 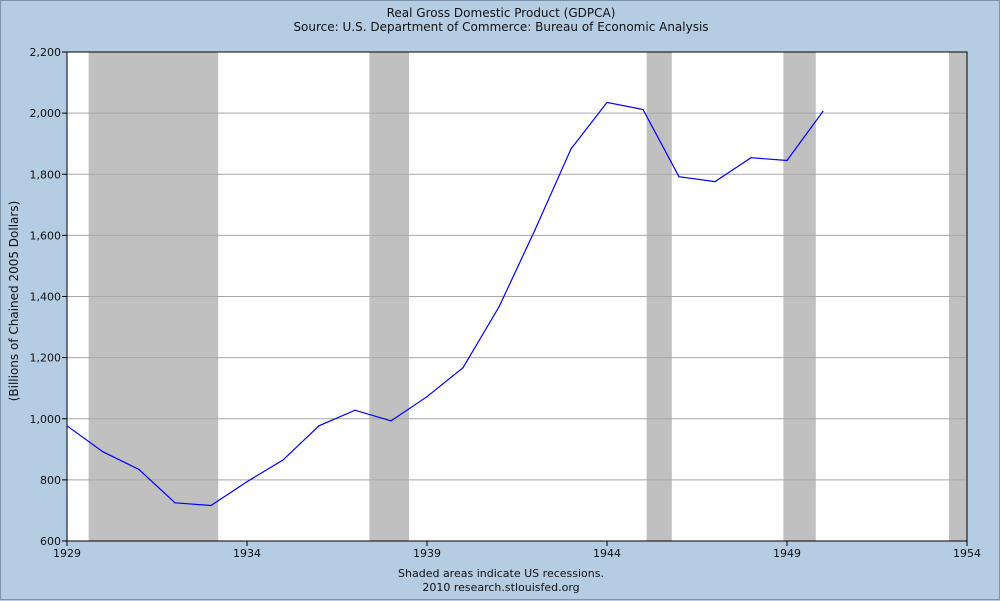 I want to click on y-tick-label-7: 2,000, so click(x=46, y=113).